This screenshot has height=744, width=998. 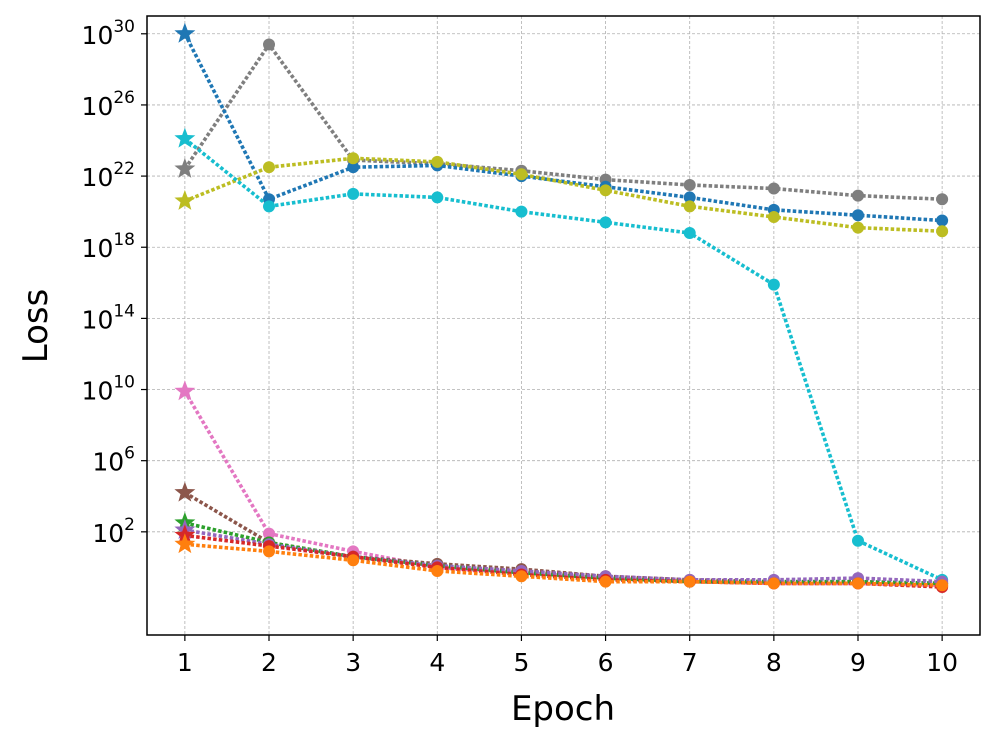 I want to click on series-orange, so click(x=561, y=562).